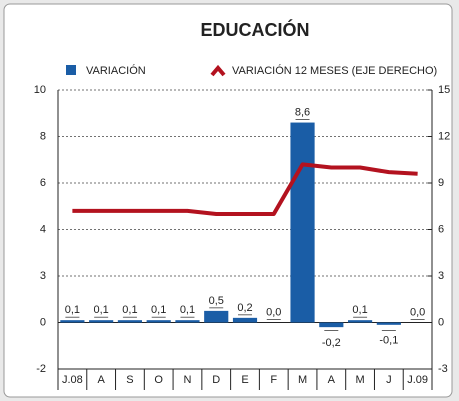 The height and width of the screenshot is (401, 459). What do you see at coordinates (441, 229) in the screenshot?
I see `y2-tick-label: 6` at bounding box center [441, 229].